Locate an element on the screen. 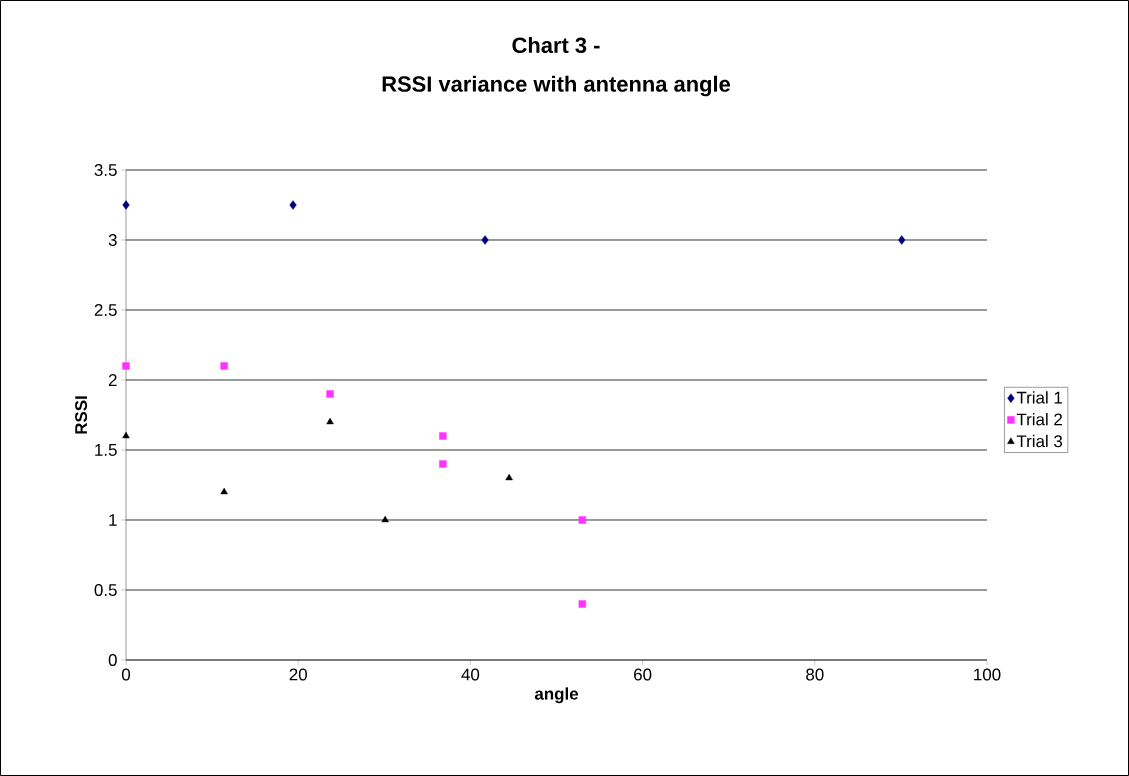 This screenshot has width=1129, height=776. legend-label: Trial 2 is located at coordinates (1039, 419).